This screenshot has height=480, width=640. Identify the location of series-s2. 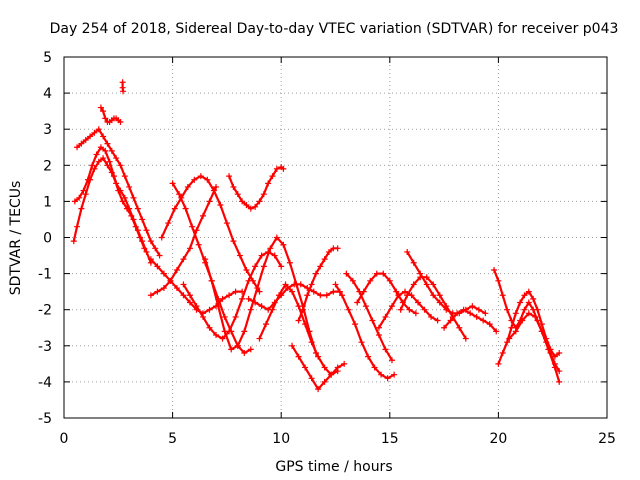
(109, 198).